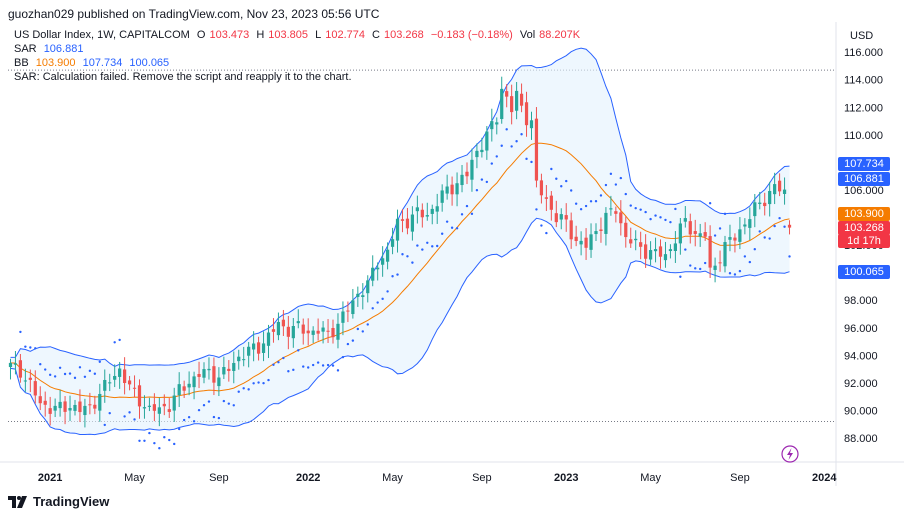 This screenshot has height=518, width=904. I want to click on legend-change: −0.183 (−0.18%), so click(471, 35).